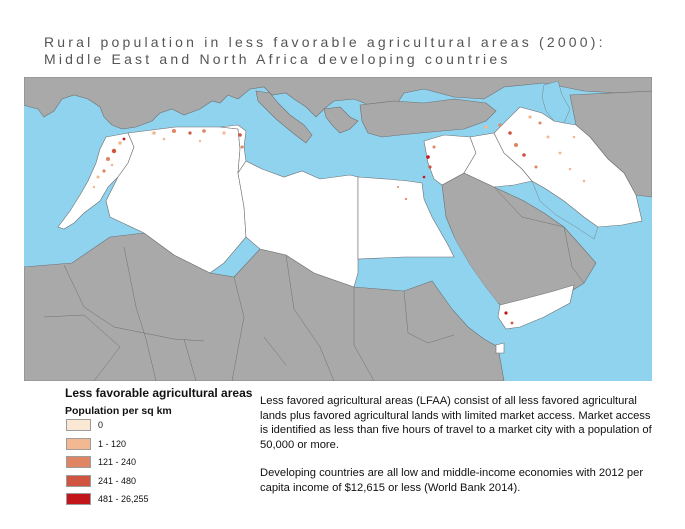 The image size is (685, 529). What do you see at coordinates (123, 499) in the screenshot?
I see `legend-label: 481 - 26,255` at bounding box center [123, 499].